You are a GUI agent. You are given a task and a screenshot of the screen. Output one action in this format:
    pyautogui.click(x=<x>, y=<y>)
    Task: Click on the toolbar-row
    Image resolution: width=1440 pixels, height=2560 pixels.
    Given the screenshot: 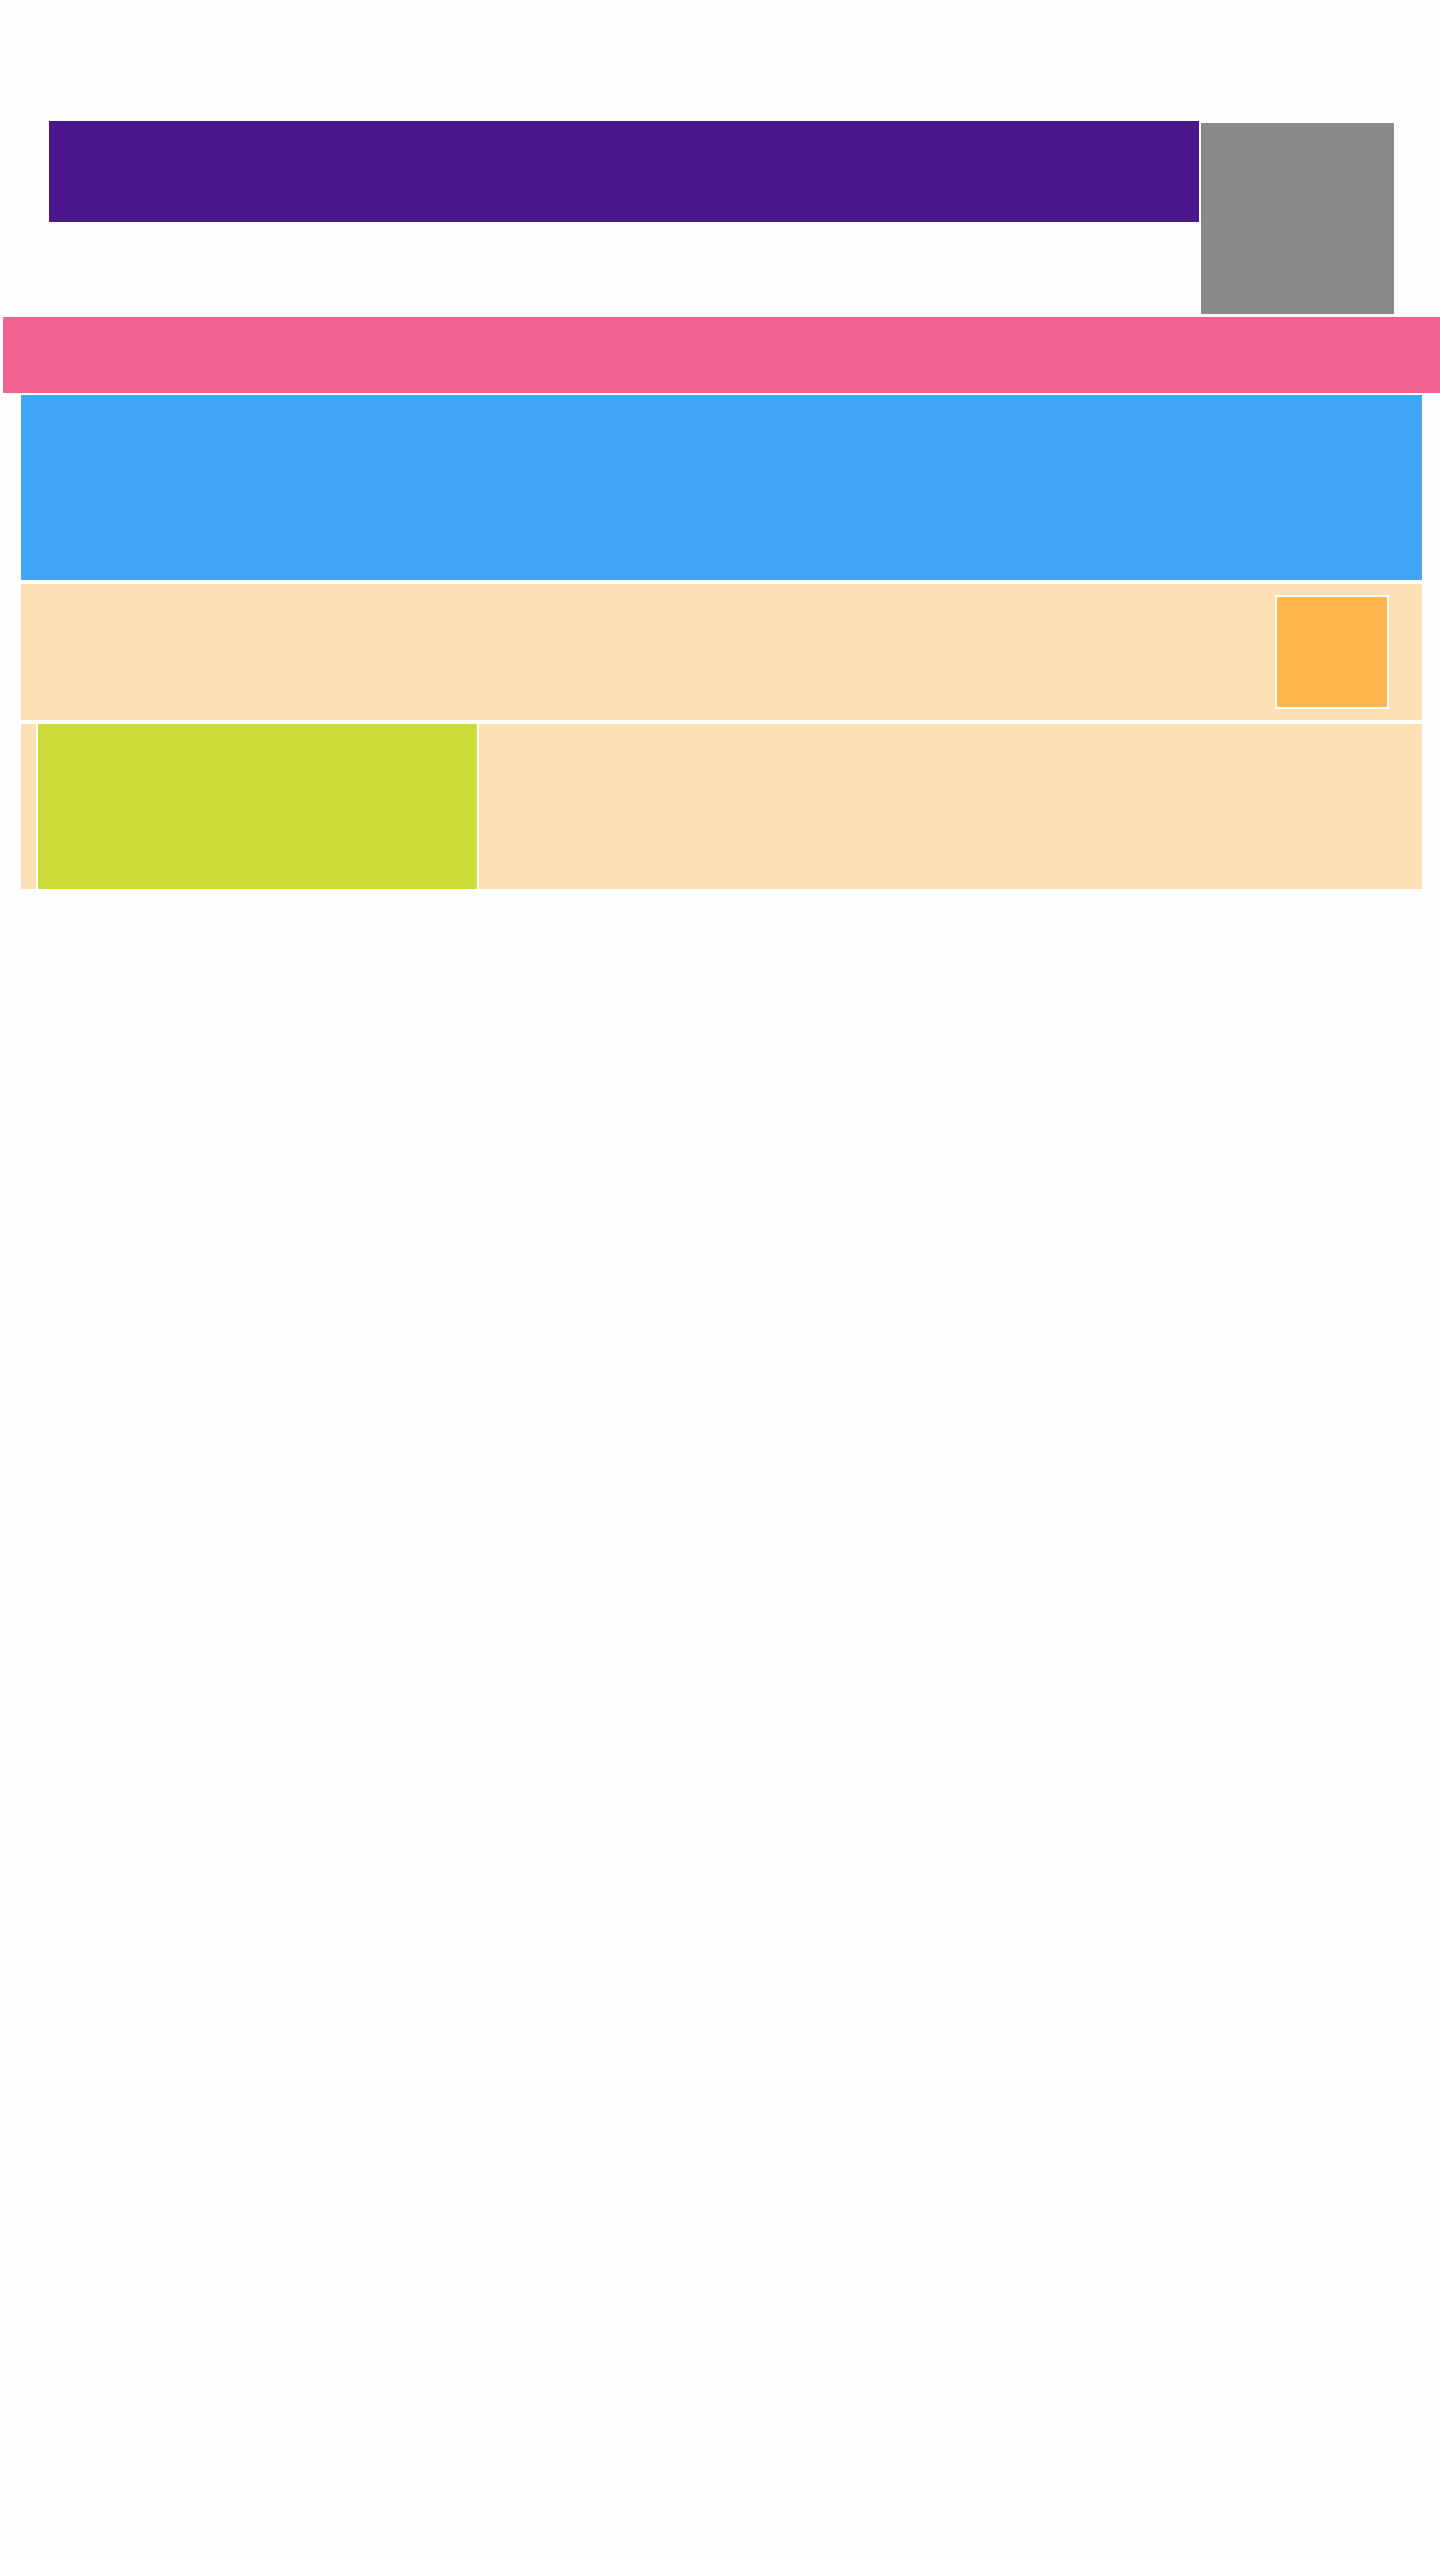 What is the action you would take?
    pyautogui.click(x=721, y=652)
    